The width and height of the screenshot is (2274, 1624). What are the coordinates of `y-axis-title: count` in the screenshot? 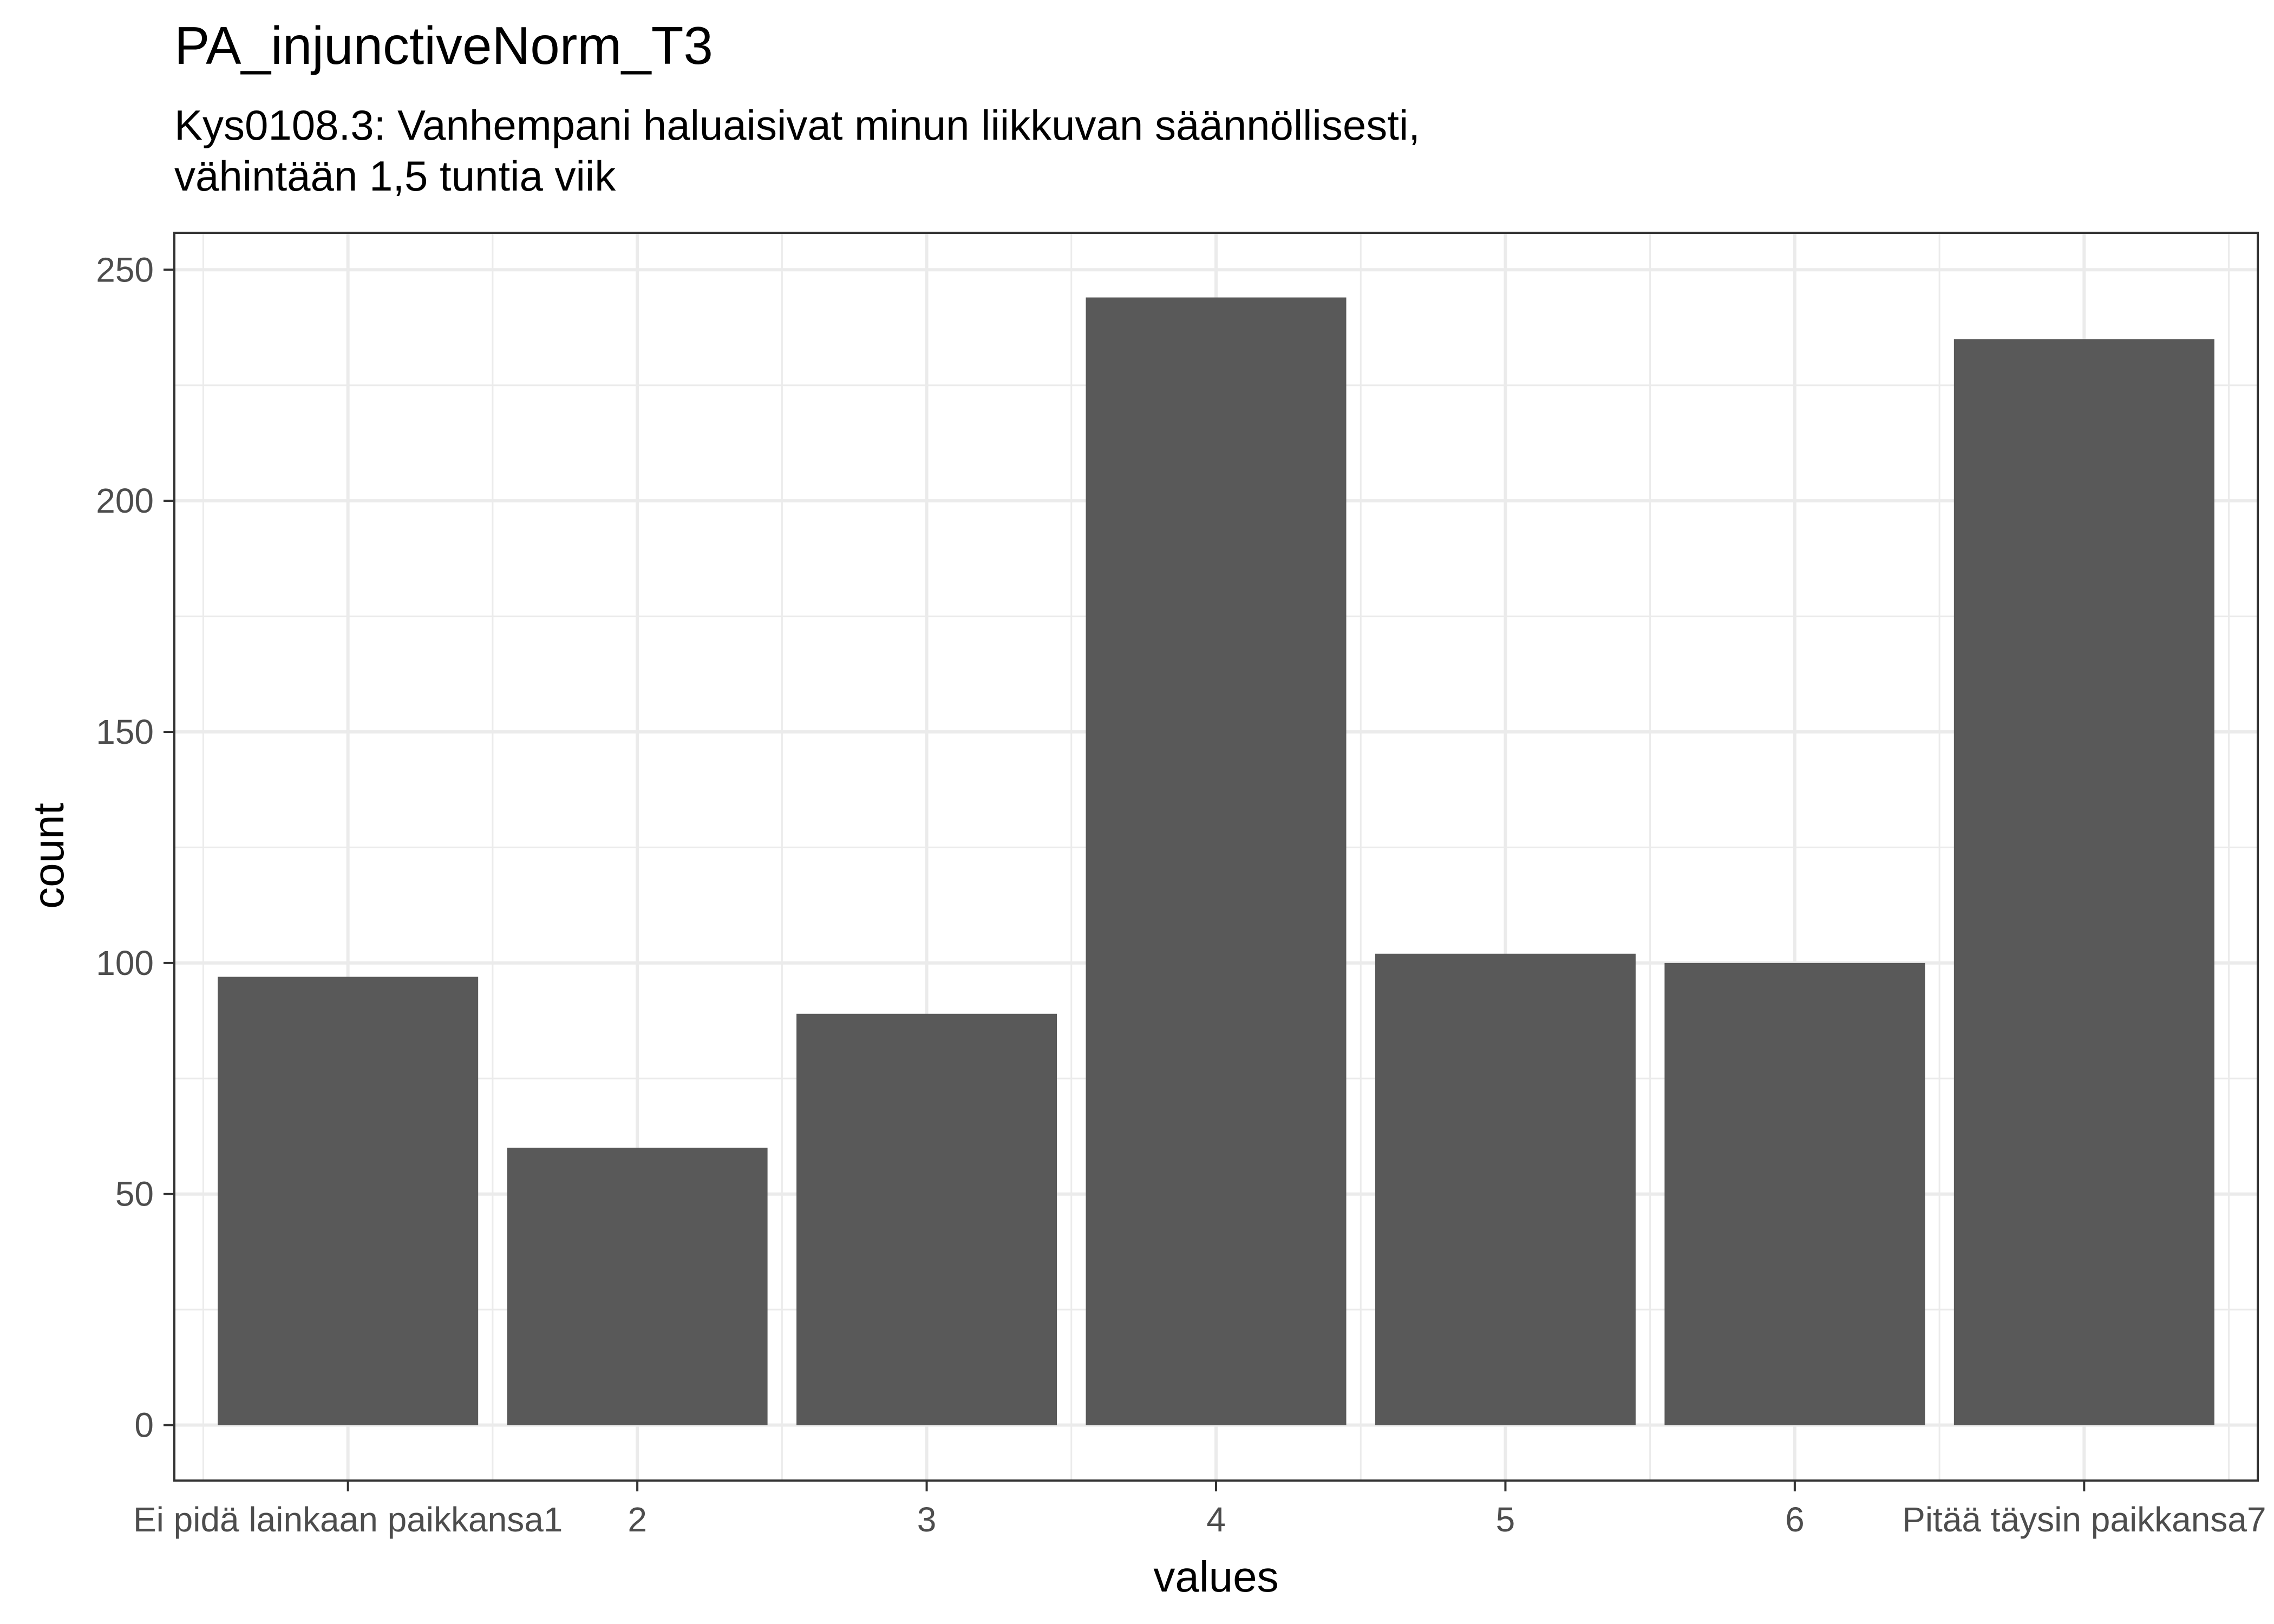 It's located at (48, 856).